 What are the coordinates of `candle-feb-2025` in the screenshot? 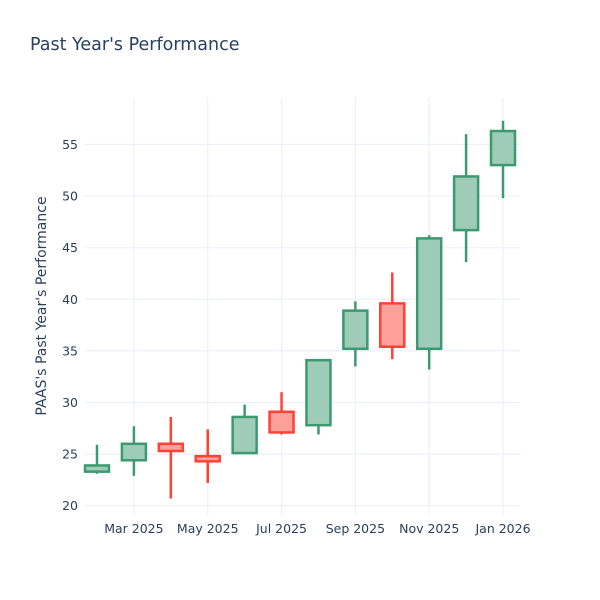 It's located at (97, 459).